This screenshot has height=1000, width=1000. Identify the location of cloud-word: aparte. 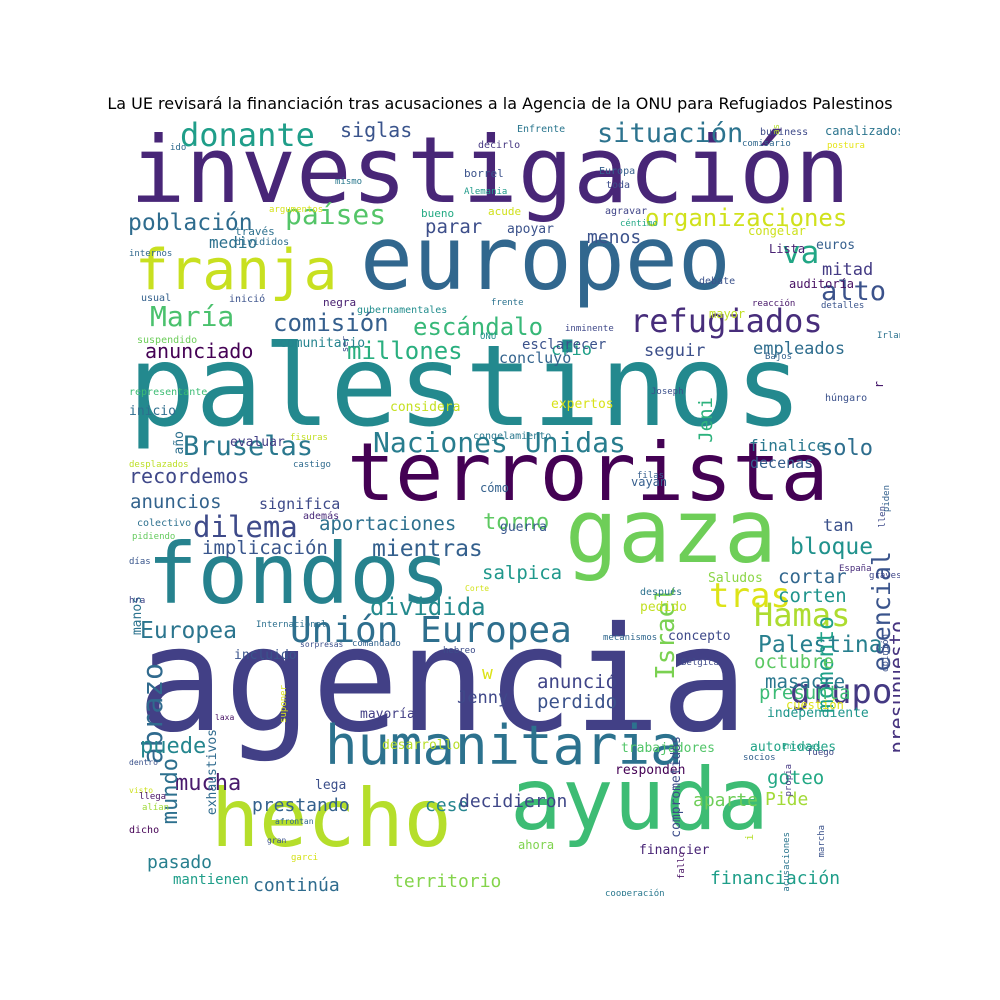
(726, 800).